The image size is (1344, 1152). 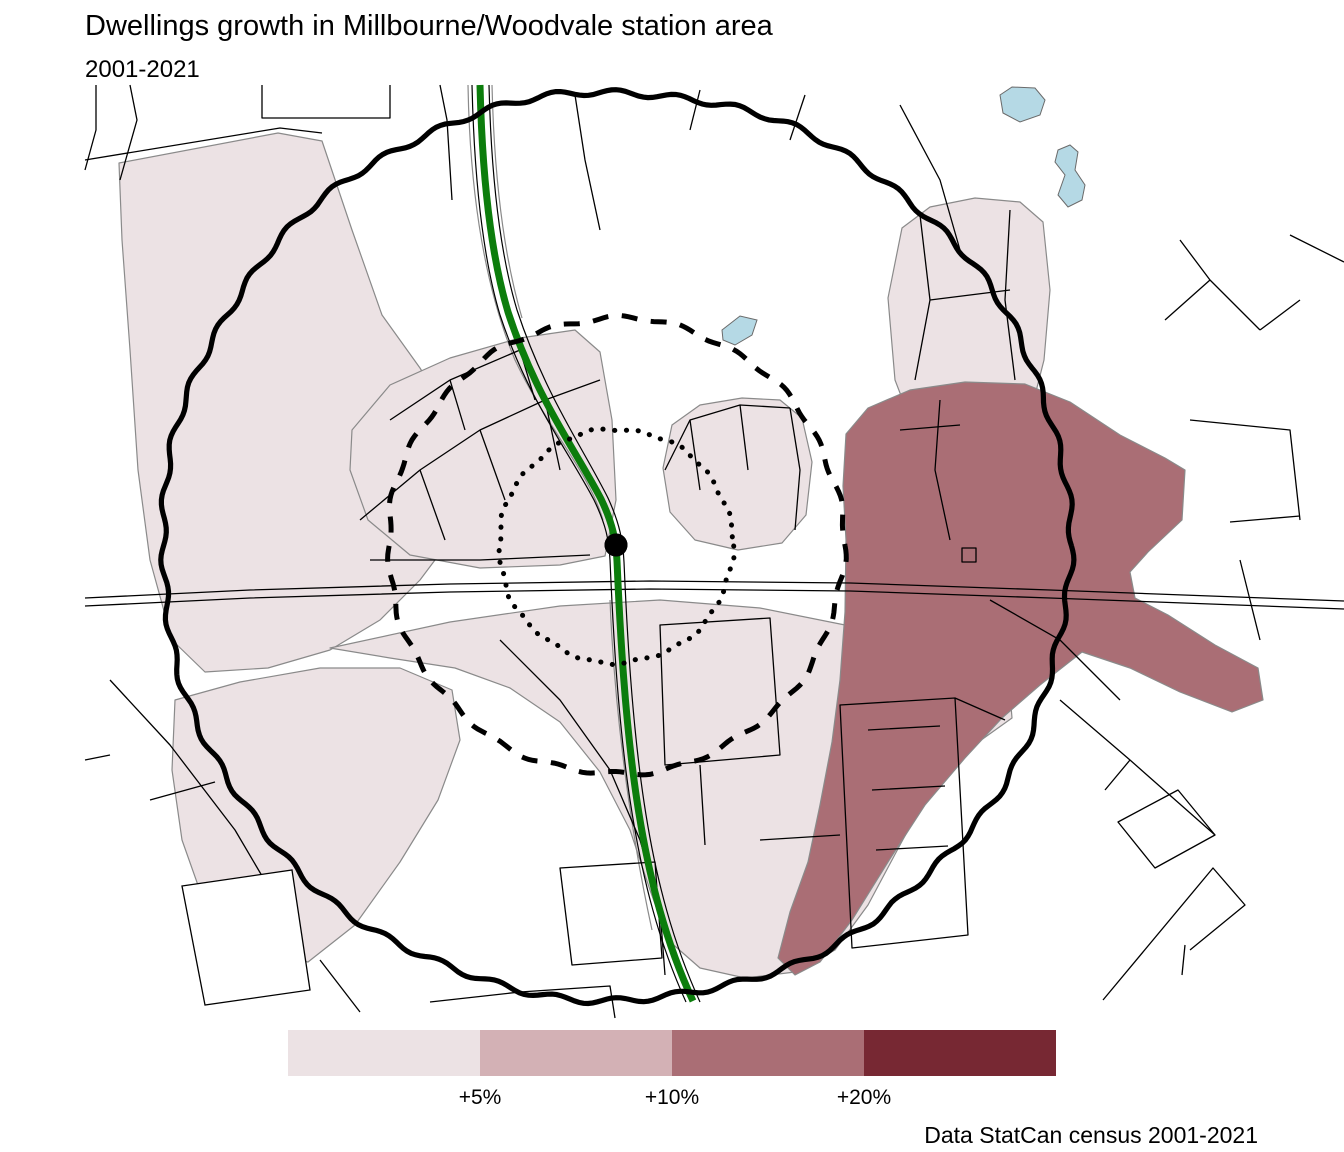 I want to click on water-bodies, so click(x=903, y=216).